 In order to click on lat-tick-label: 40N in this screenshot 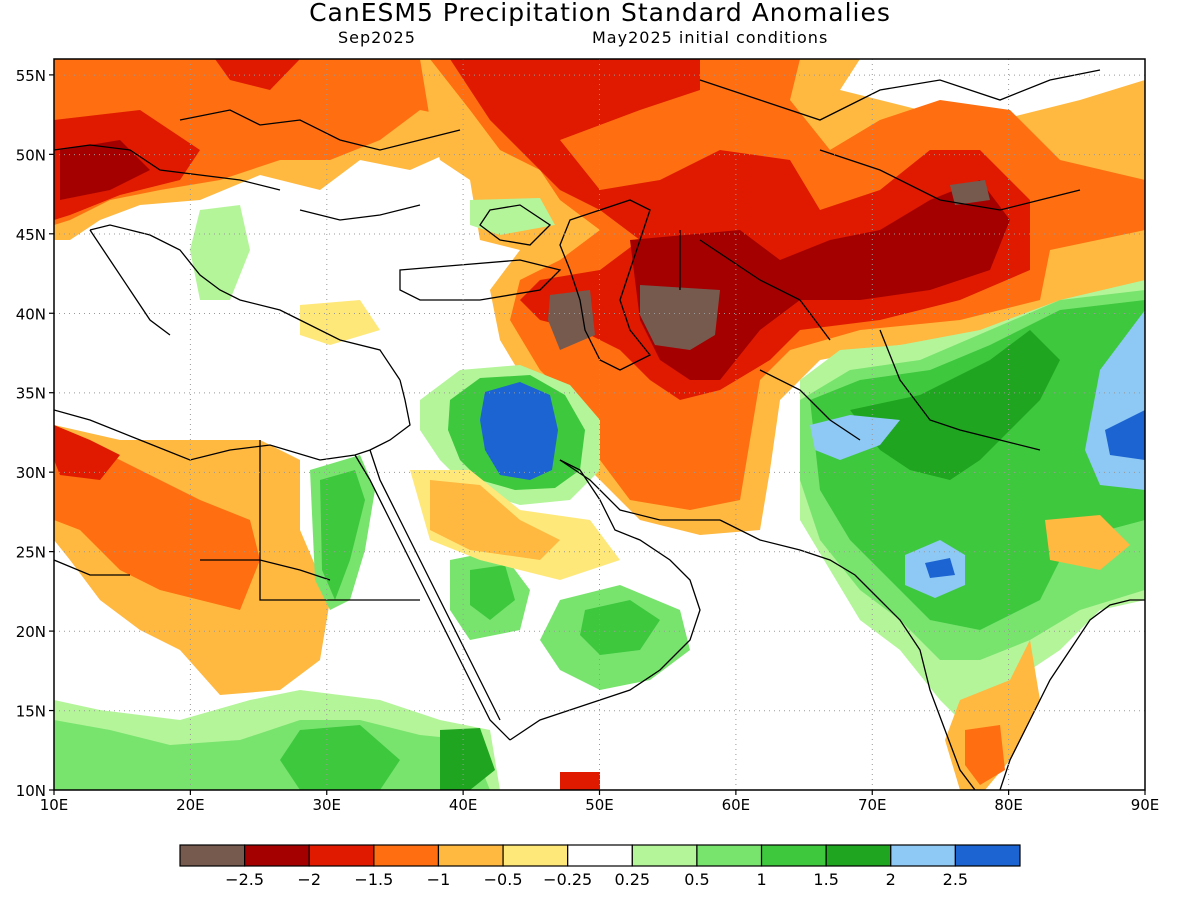, I will do `click(31, 314)`.